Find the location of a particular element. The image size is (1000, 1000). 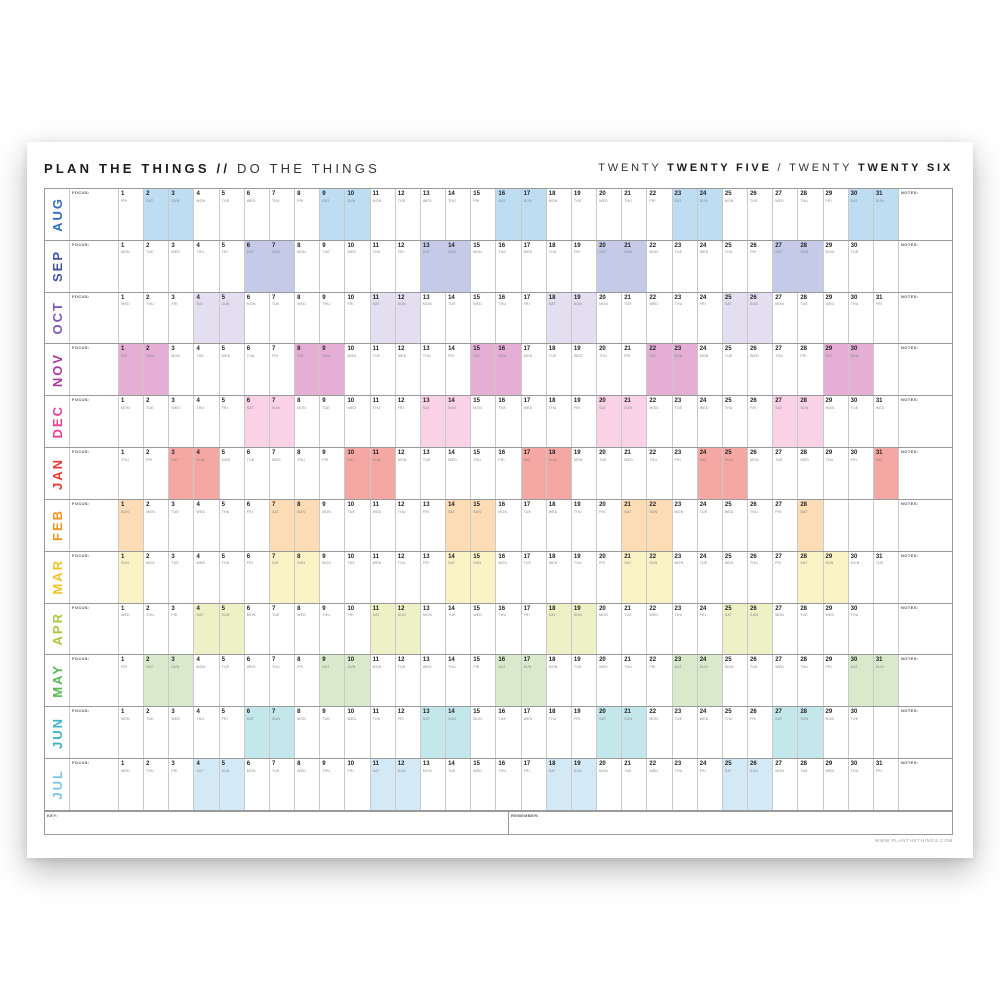

day-number: 17 is located at coordinates (527, 245).